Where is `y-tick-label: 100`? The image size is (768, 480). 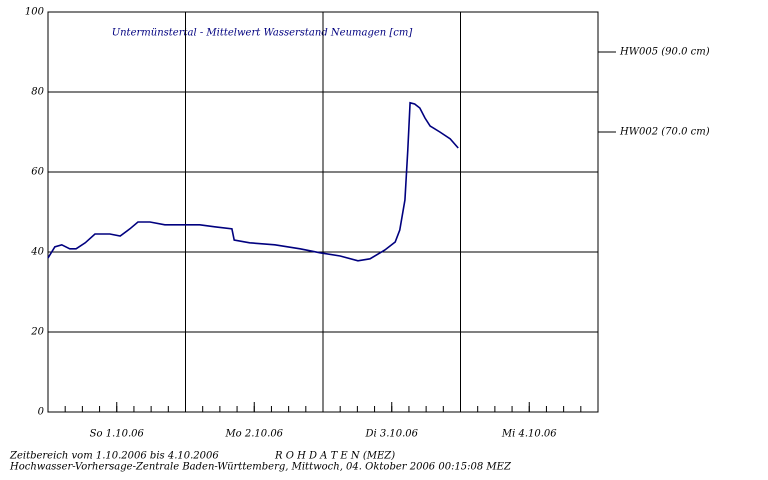
y-tick-label: 100 is located at coordinates (35, 12).